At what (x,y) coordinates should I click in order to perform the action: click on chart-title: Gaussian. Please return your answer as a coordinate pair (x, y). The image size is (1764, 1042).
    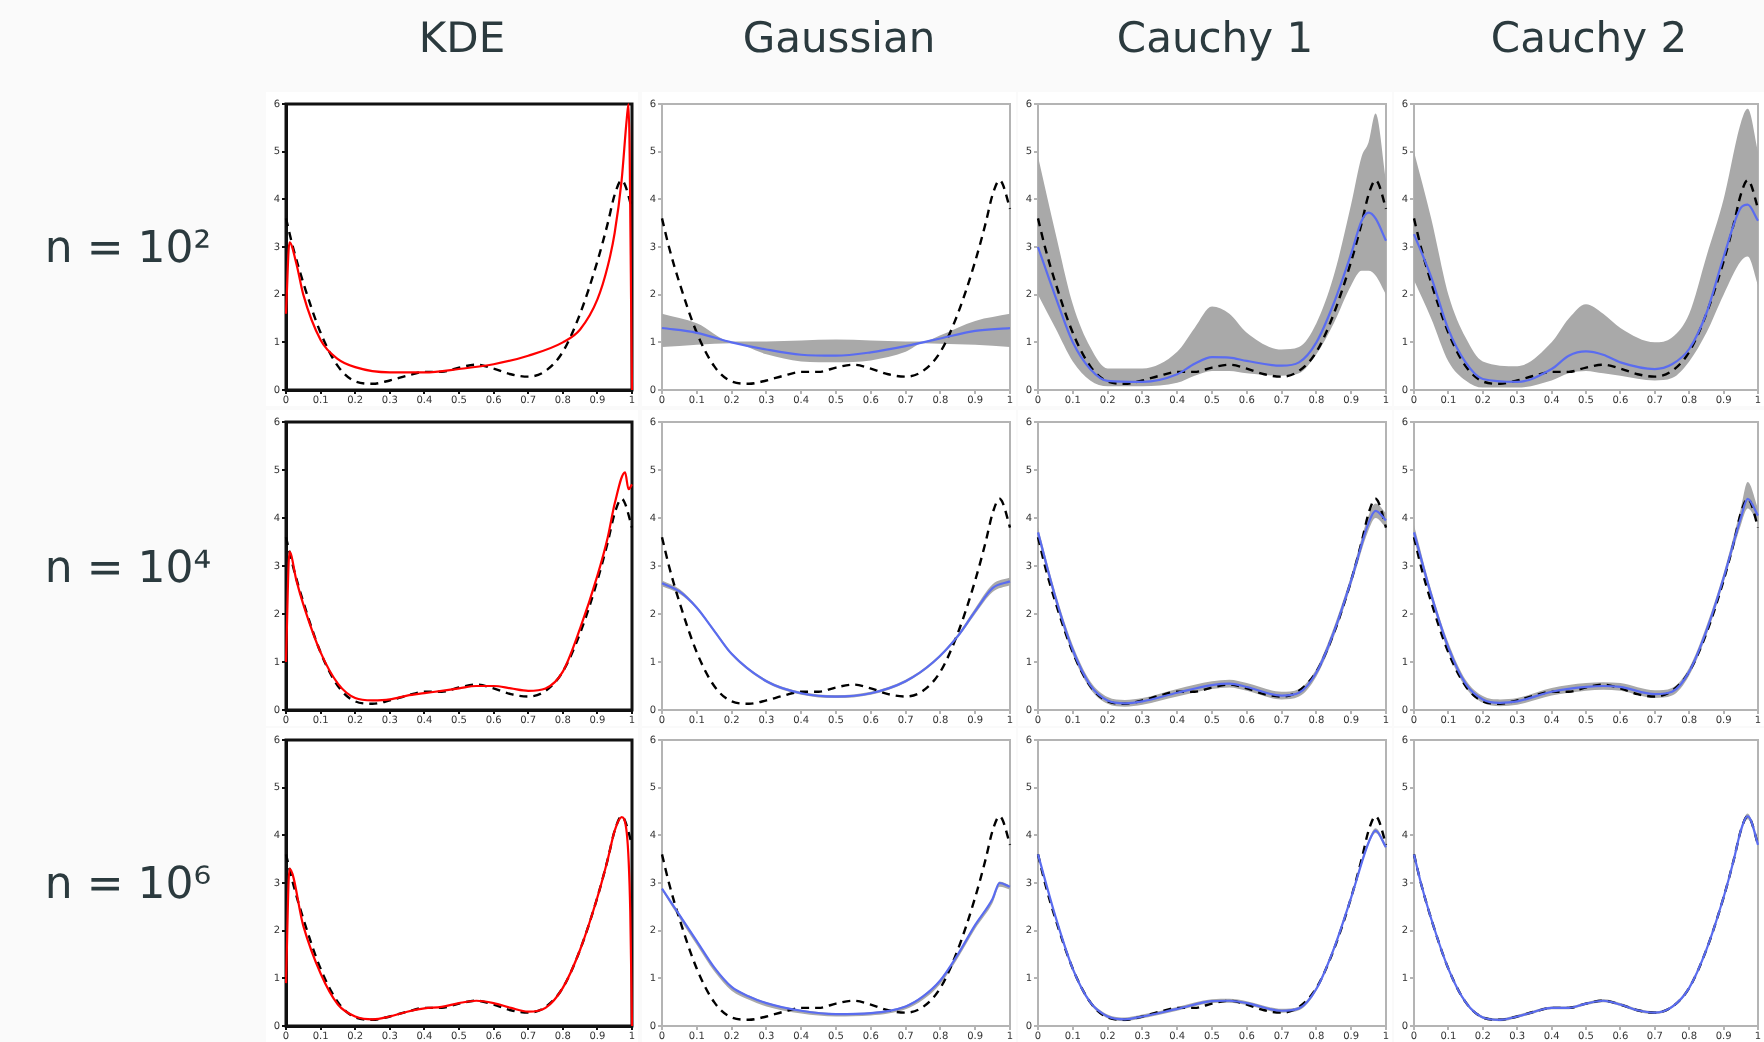
    Looking at the image, I should click on (839, 39).